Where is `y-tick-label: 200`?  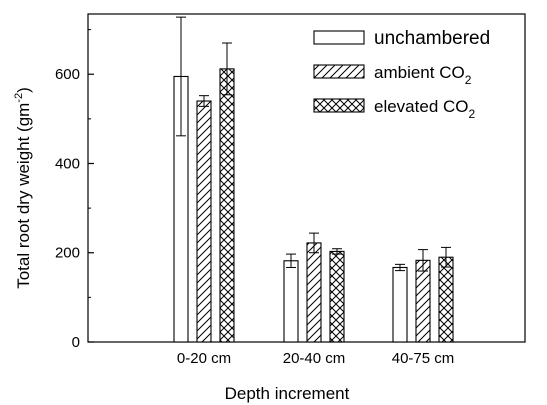
y-tick-label: 200 is located at coordinates (67, 253).